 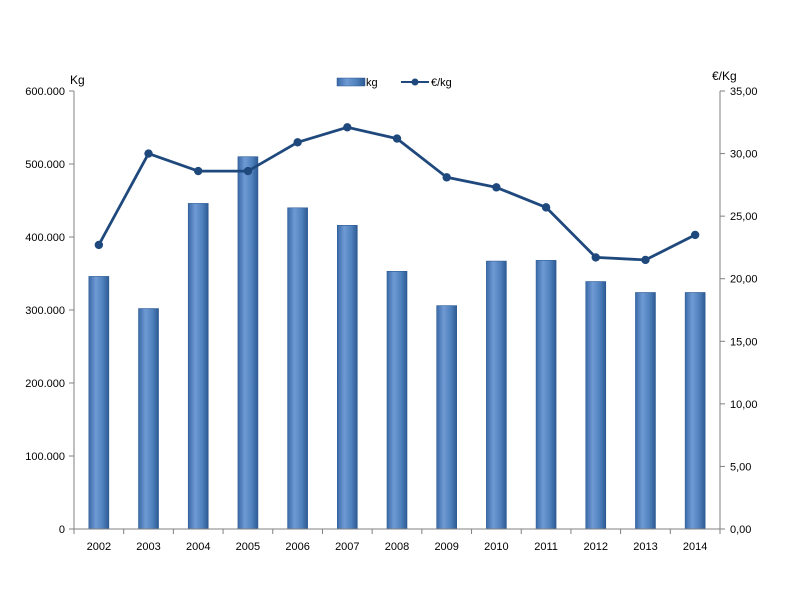 I want to click on right-tick-label: 5,00, so click(x=740, y=467).